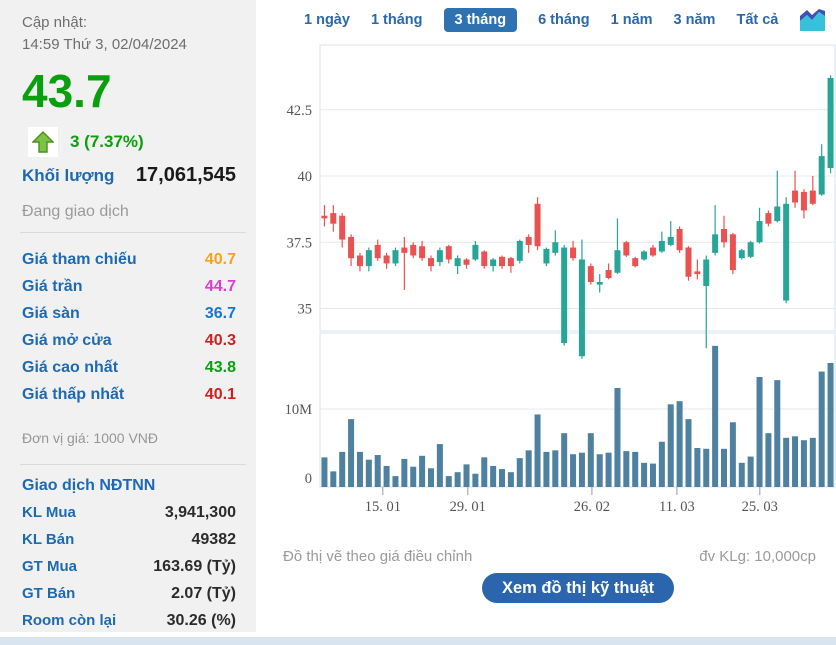 This screenshot has width=836, height=645. What do you see at coordinates (67, 91) in the screenshot?
I see `last-price: 43.7` at bounding box center [67, 91].